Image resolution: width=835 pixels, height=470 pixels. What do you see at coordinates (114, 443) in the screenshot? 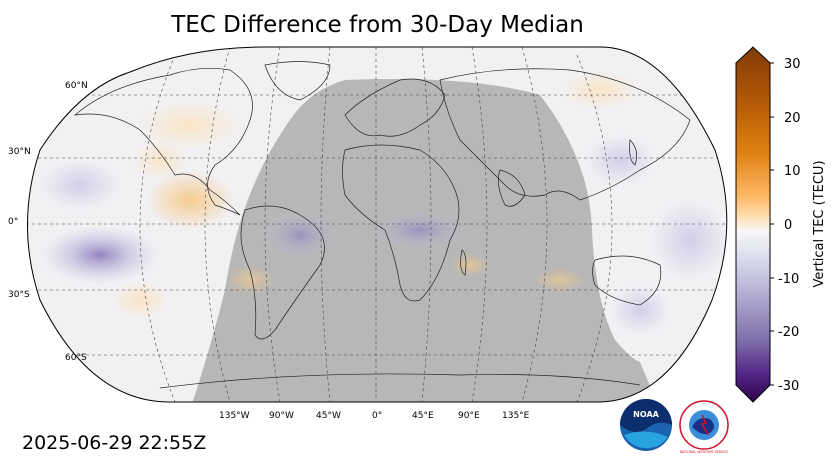
I see `timestamp: 2025-06-29 22:55Z` at bounding box center [114, 443].